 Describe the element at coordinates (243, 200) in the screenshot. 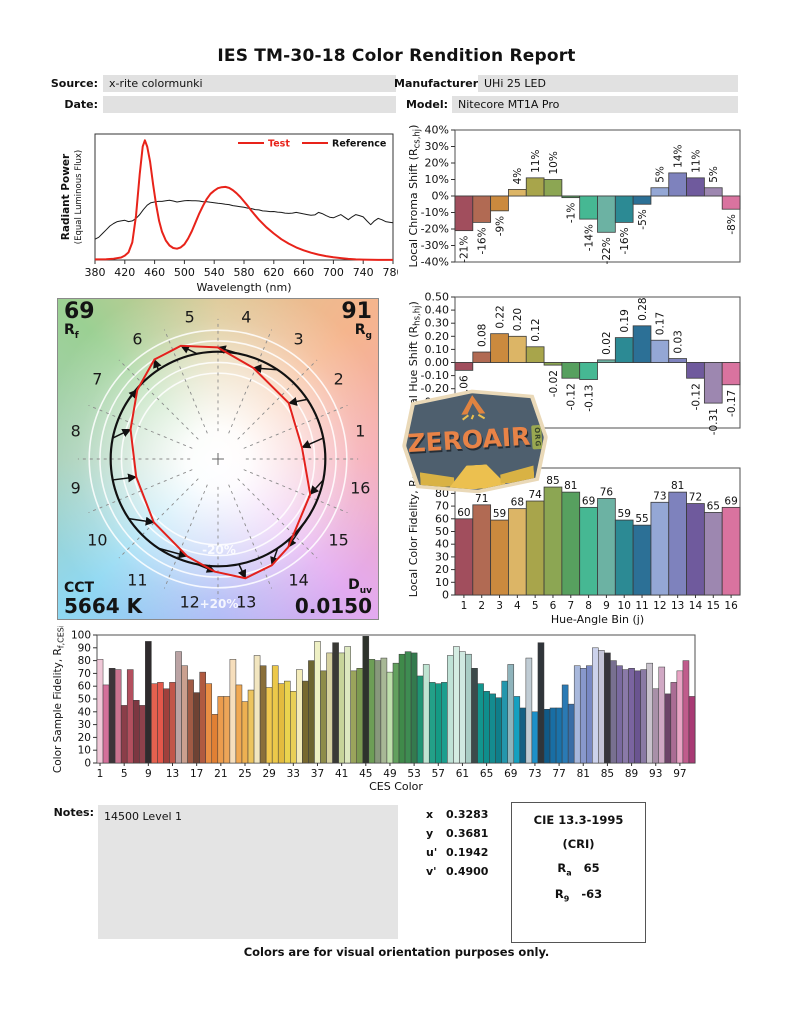

I see `series-test` at that location.